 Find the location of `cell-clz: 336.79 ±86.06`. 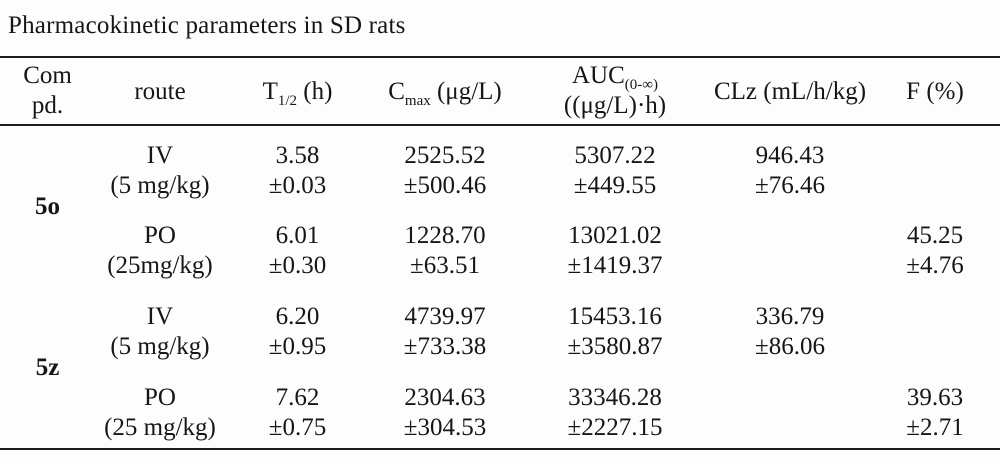

cell-clz: 336.79 ±86.06 is located at coordinates (790, 327).